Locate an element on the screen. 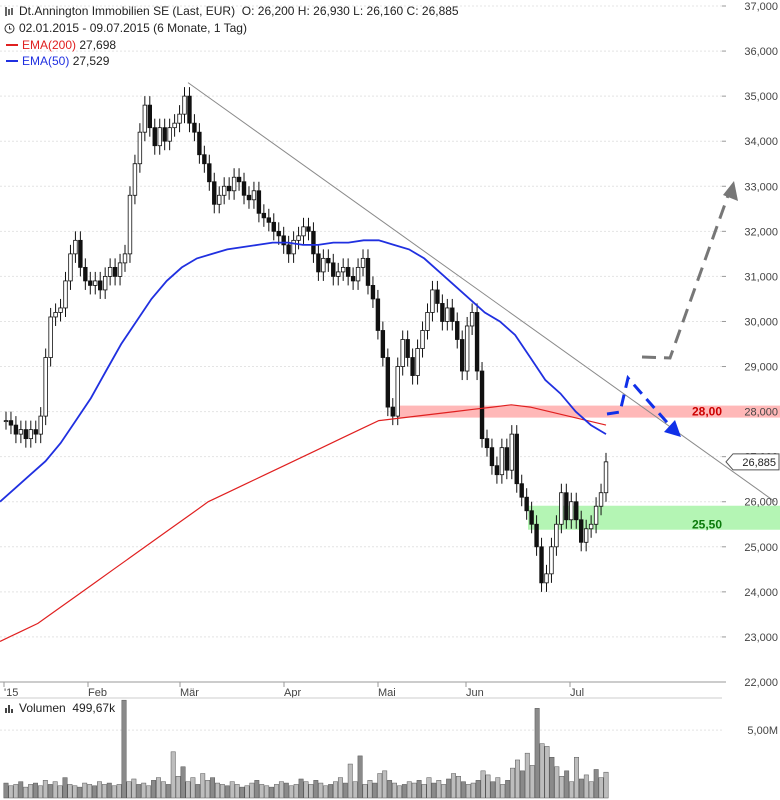 Image resolution: width=780 pixels, height=800 pixels. resistance-zone is located at coordinates (589, 411).